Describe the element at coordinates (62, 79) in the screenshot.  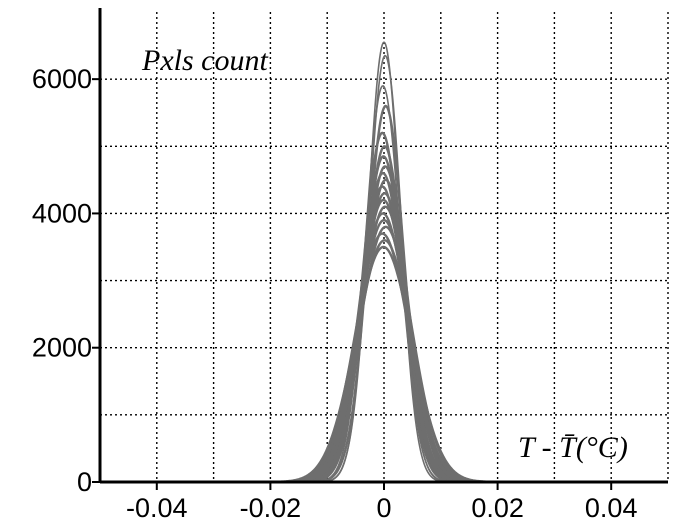
I see `y-tick-label: 6000` at that location.